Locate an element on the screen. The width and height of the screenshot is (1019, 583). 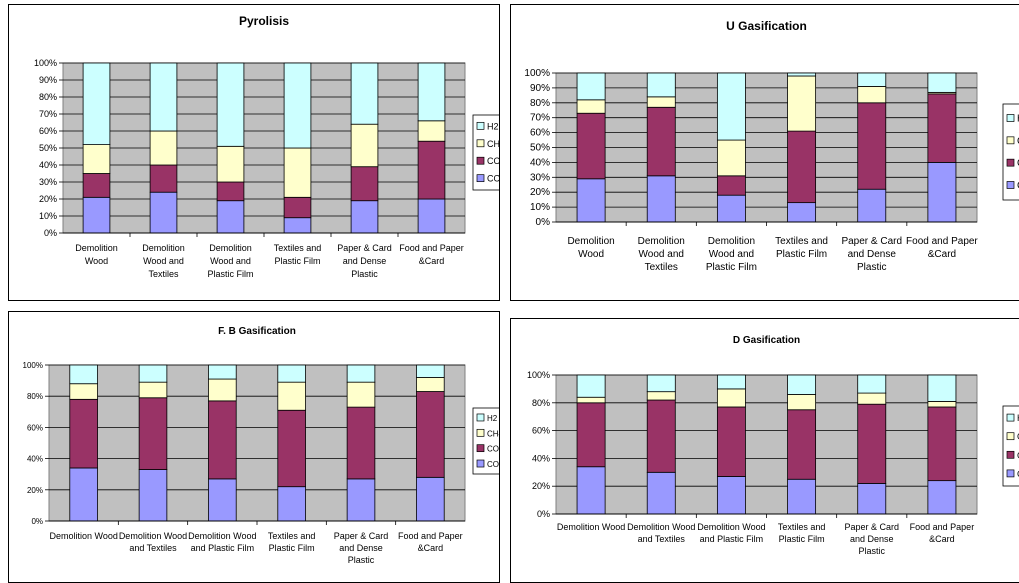
y-tick-label: 80% is located at coordinates (540, 103).